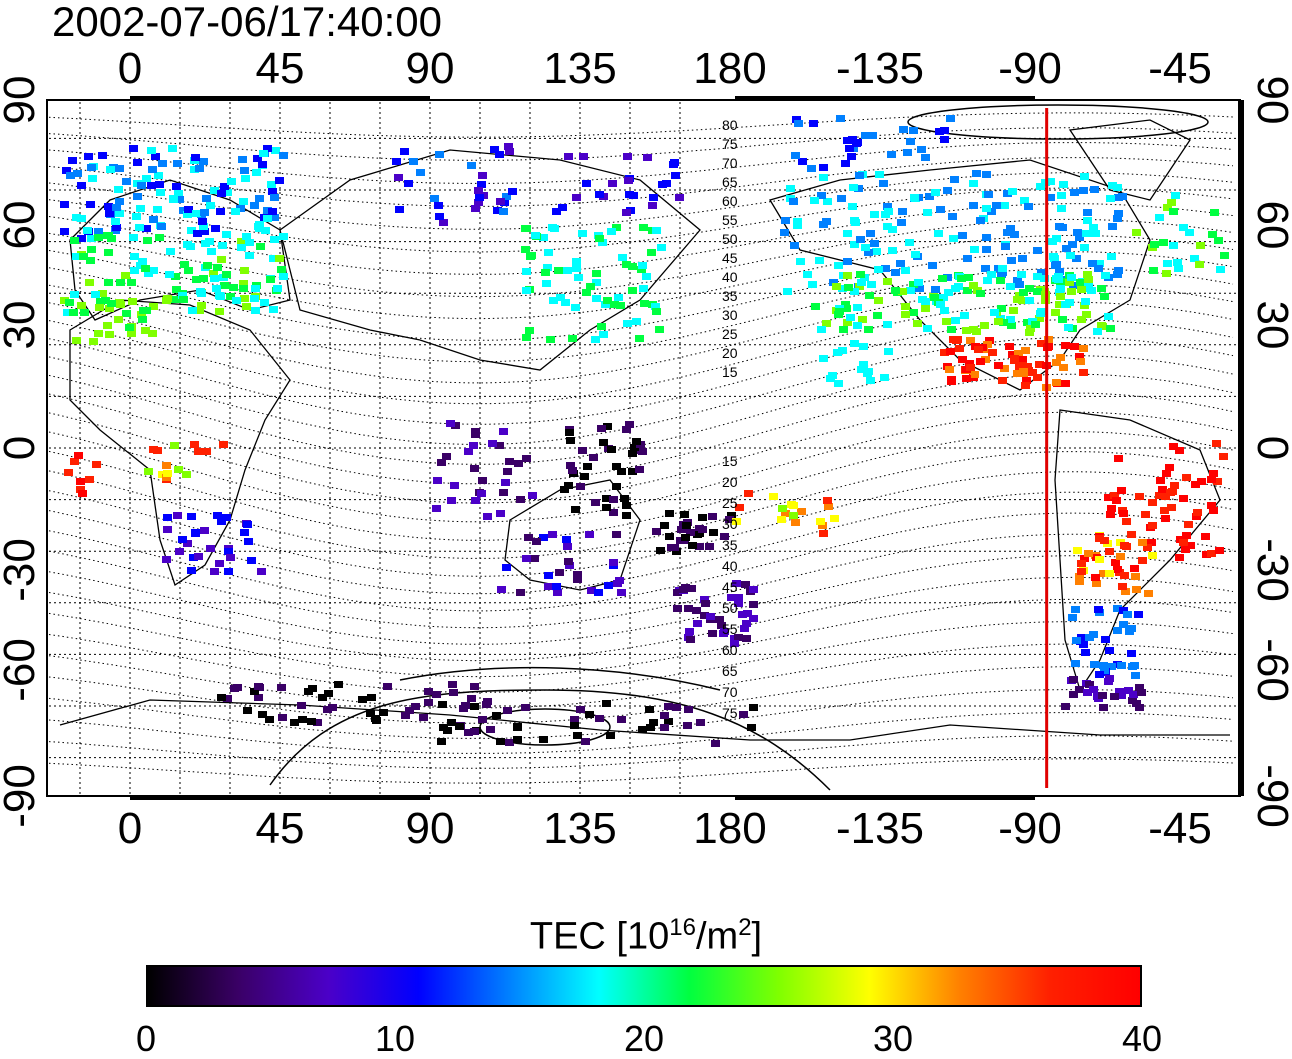 This screenshot has height=1059, width=1292. What do you see at coordinates (1270, 796) in the screenshot?
I see `lat-tick-right: -90` at bounding box center [1270, 796].